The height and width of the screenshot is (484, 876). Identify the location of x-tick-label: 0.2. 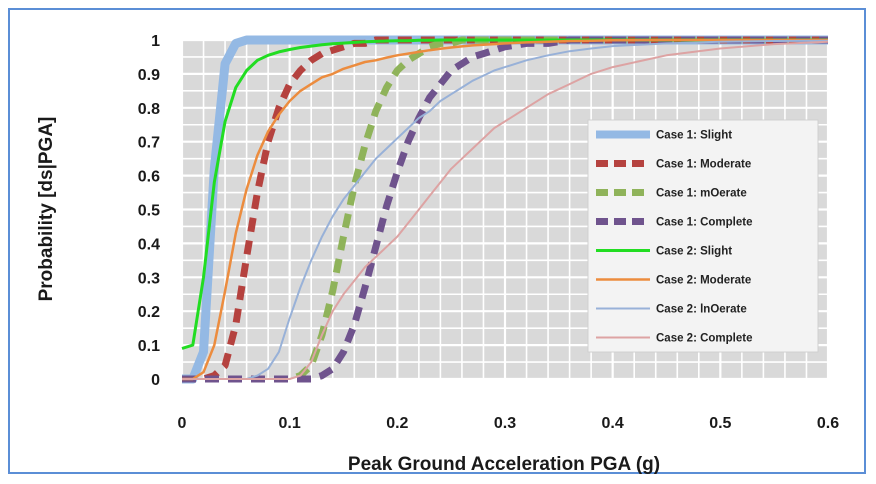
(397, 423).